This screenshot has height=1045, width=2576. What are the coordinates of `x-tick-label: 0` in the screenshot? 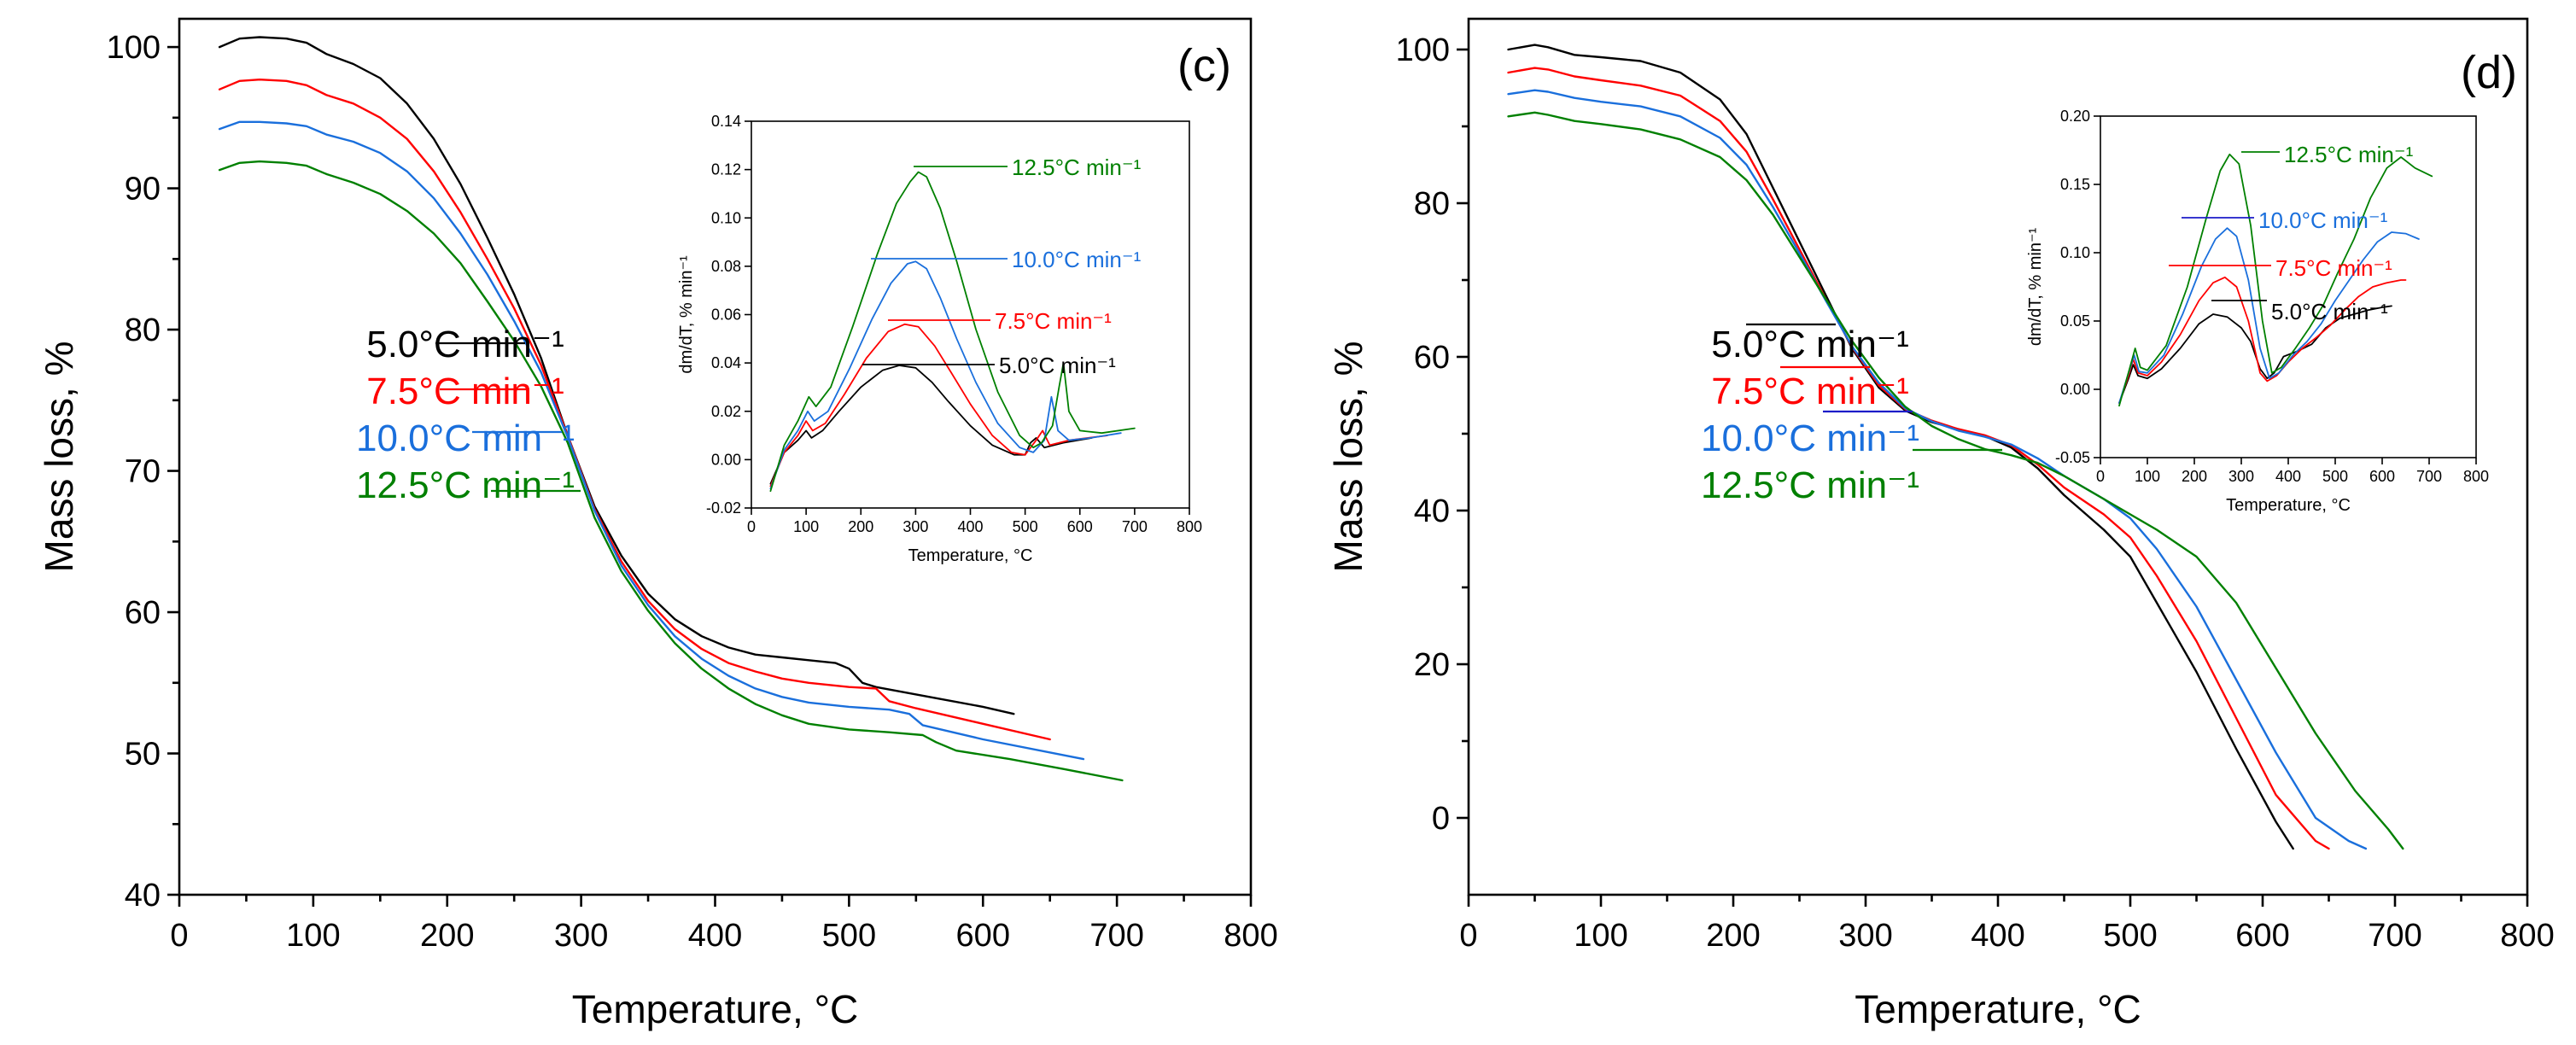 It's located at (179, 936).